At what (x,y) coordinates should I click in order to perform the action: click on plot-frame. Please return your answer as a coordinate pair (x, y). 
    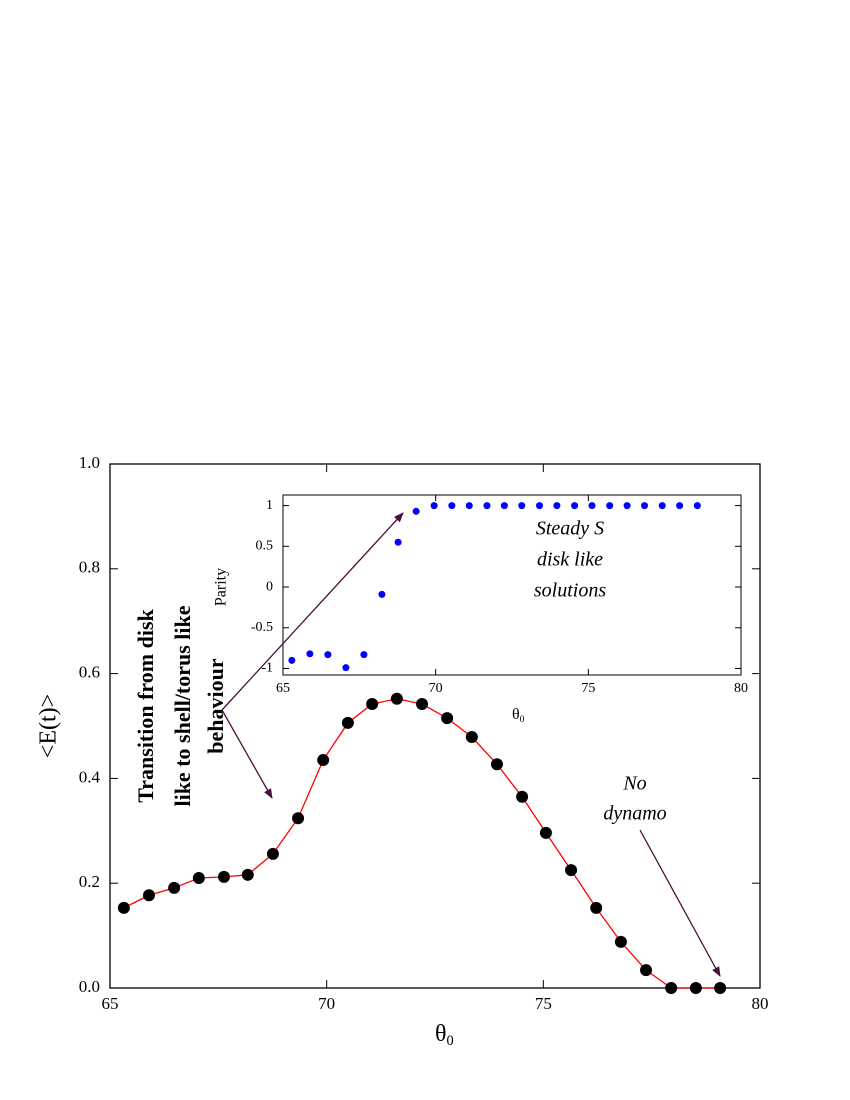
    Looking at the image, I should click on (512, 585).